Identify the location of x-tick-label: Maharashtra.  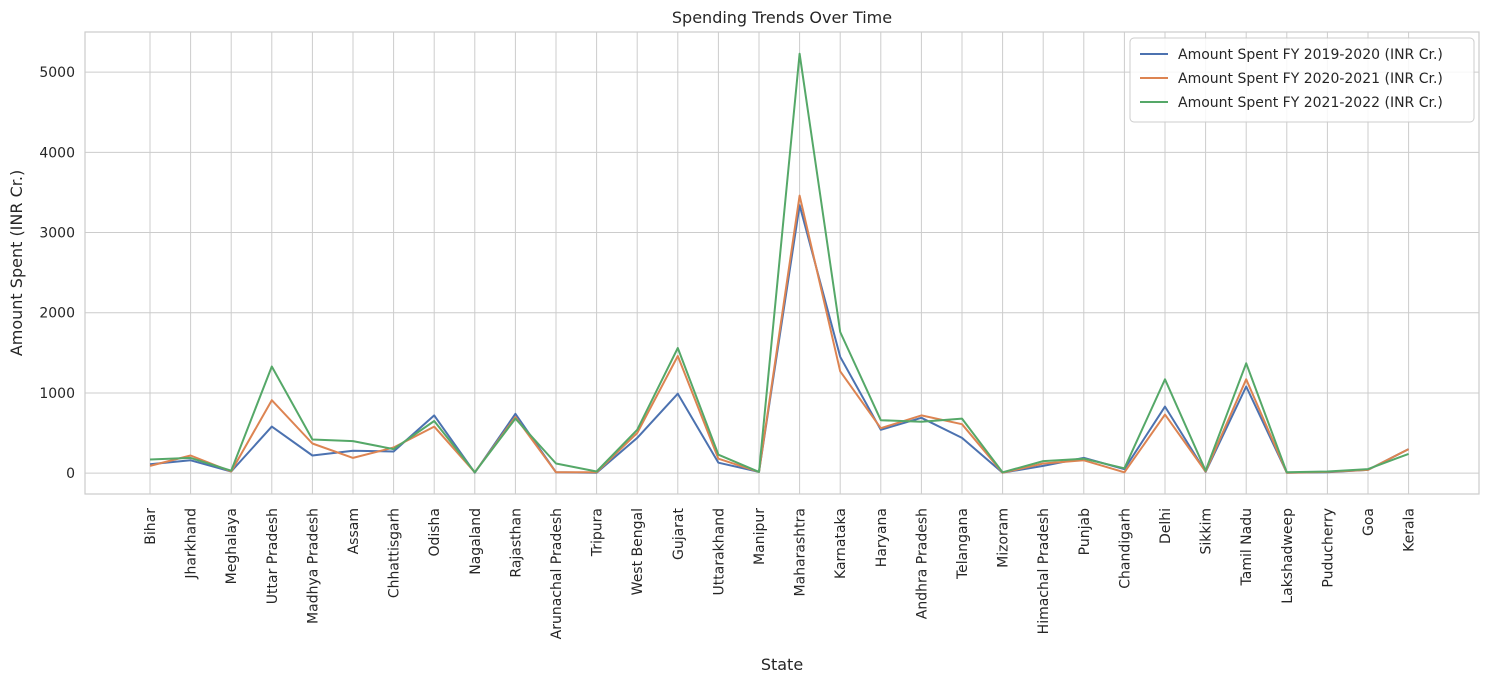
(801, 552).